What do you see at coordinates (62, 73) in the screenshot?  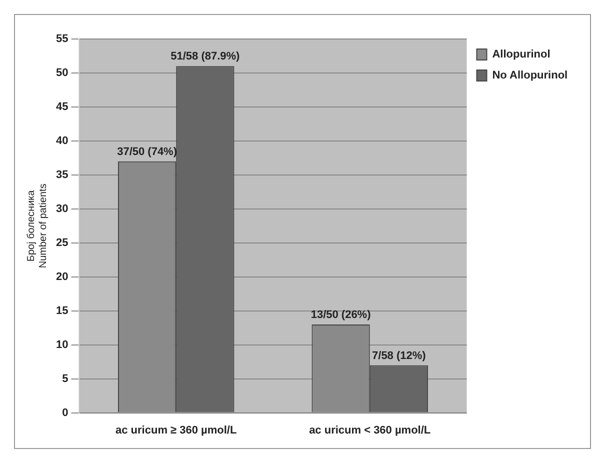 I see `y-tick-label: 50` at bounding box center [62, 73].